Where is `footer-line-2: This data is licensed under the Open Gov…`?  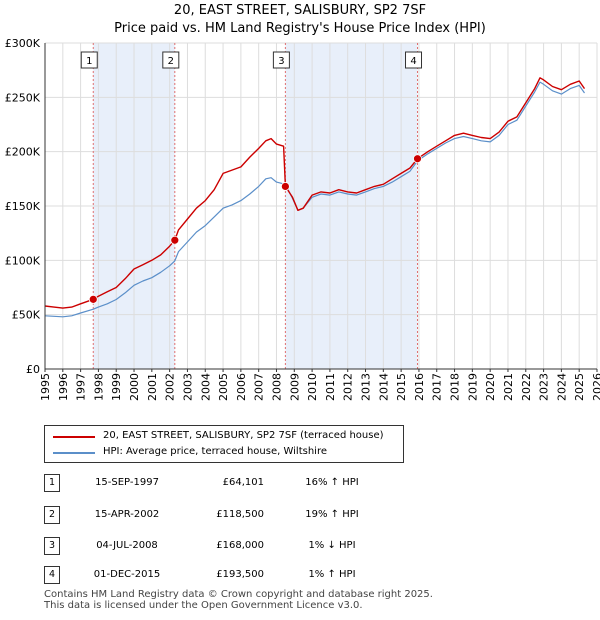
footer-line-2: This data is licensed under the Open Gov… is located at coordinates (203, 605).